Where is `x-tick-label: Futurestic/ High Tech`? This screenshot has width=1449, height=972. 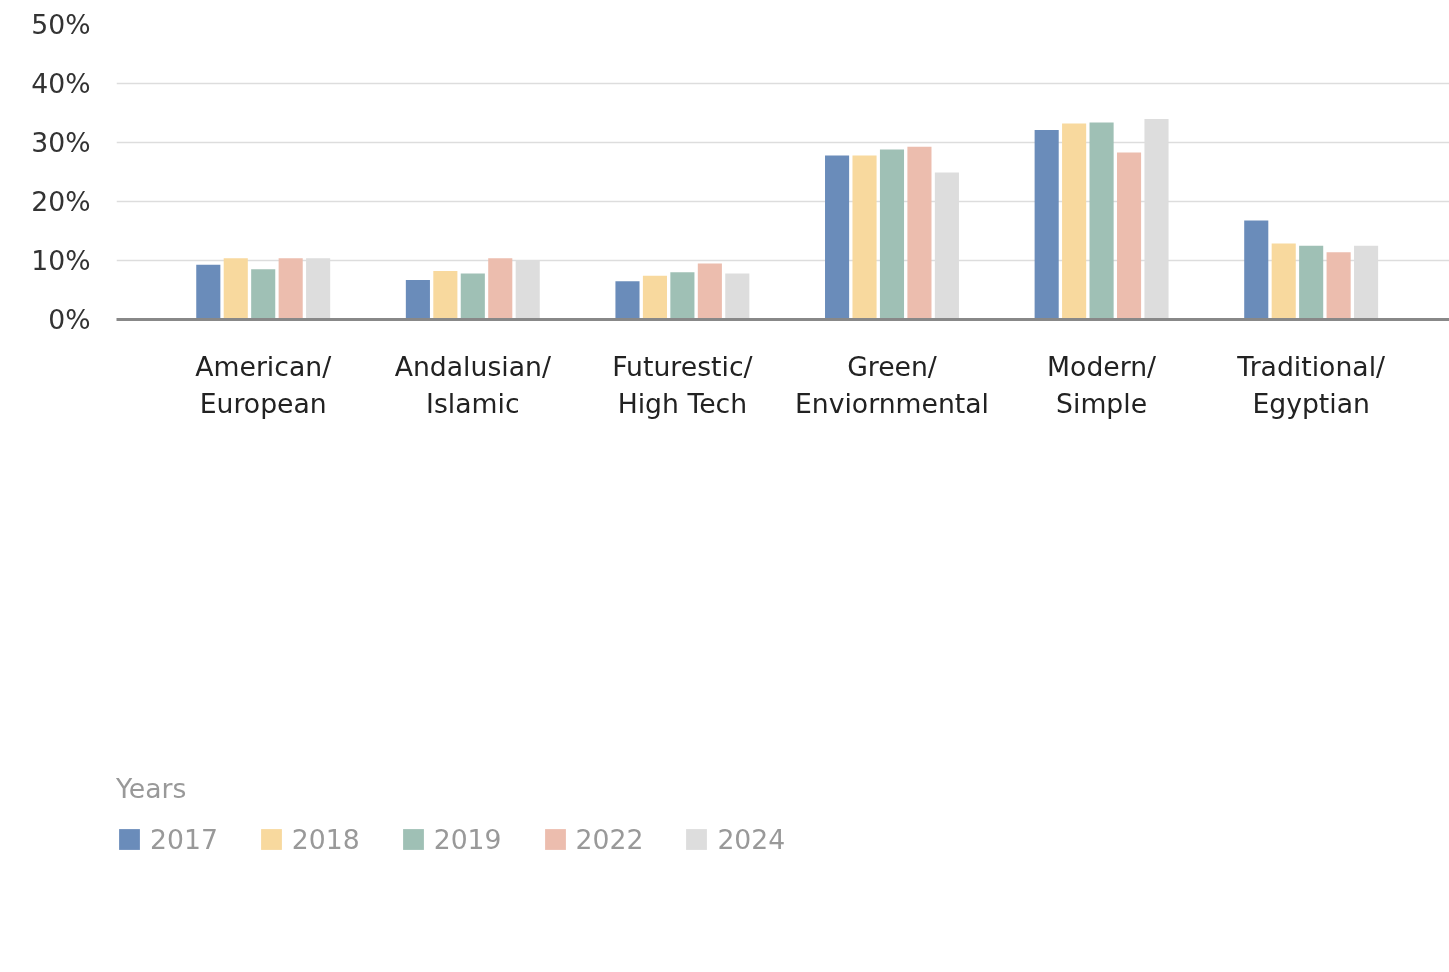 x-tick-label: Futurestic/ High Tech is located at coordinates (682, 384).